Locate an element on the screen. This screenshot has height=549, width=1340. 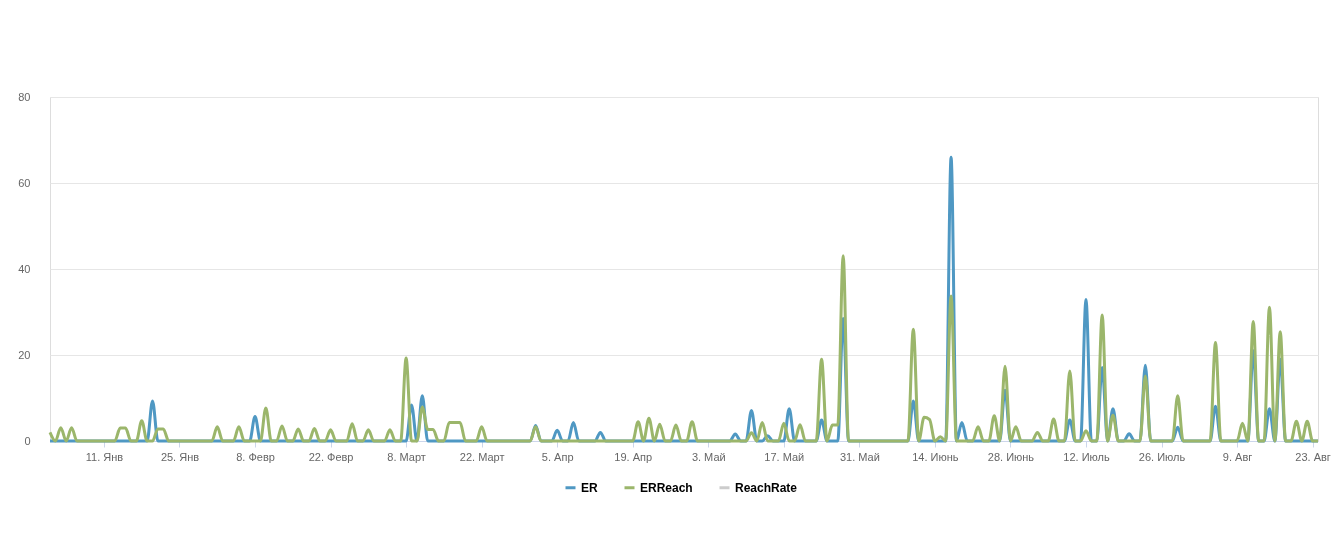
x-tick-label: 11. Янв is located at coordinates (104, 456).